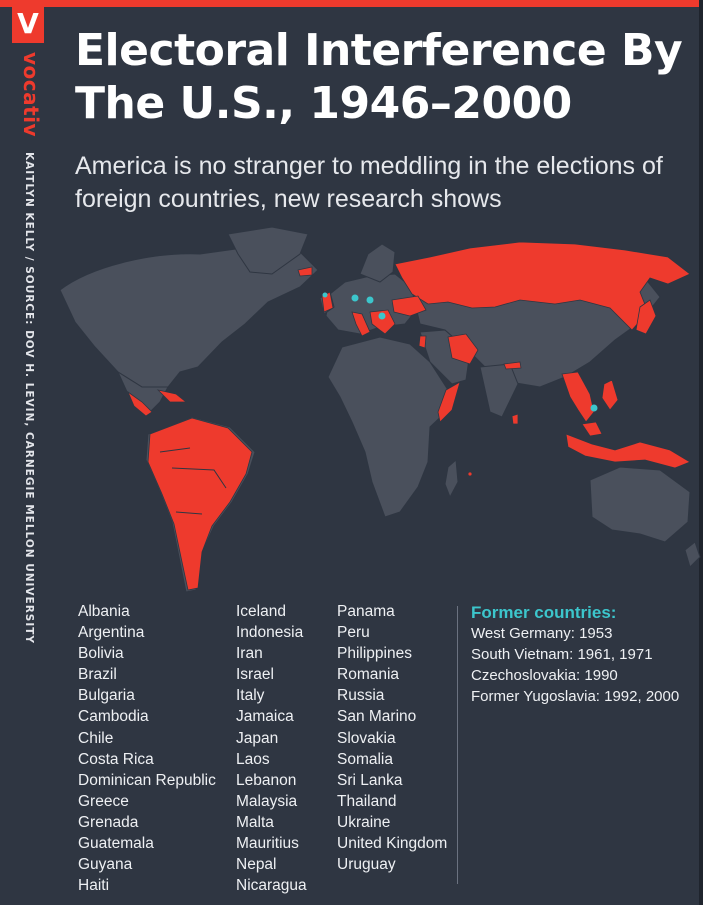 Image resolution: width=703 pixels, height=905 pixels. I want to click on list-item: Malaysia, so click(267, 801).